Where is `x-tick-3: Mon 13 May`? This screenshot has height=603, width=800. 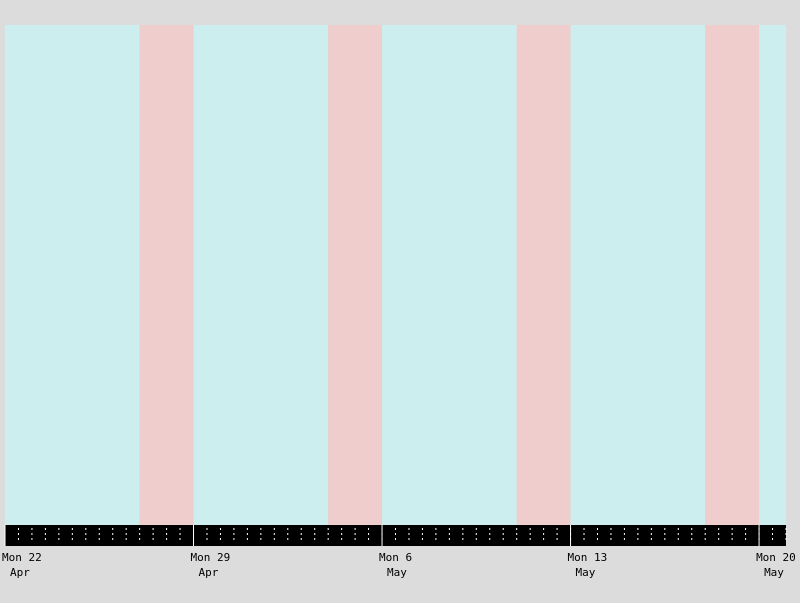 x-tick-3: Mon 13 May is located at coordinates (588, 552).